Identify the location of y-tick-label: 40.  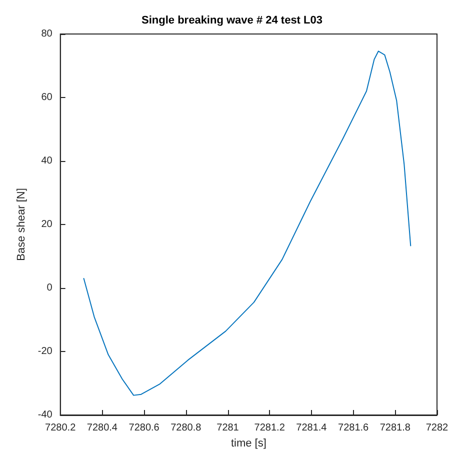
(47, 161).